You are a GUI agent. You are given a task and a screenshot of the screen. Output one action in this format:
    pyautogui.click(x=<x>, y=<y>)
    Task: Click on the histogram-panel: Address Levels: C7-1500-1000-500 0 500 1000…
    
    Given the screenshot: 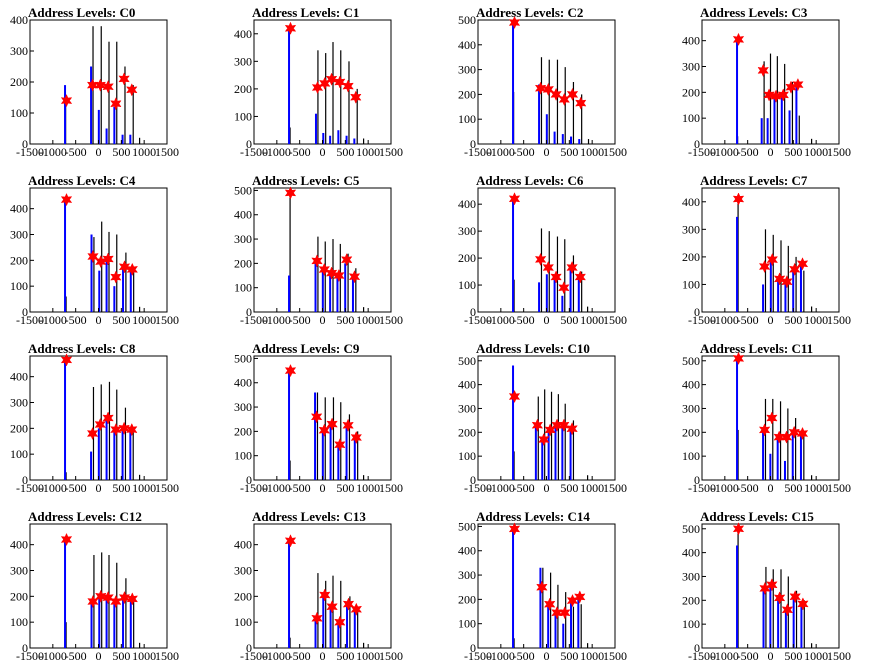 What is the action you would take?
    pyautogui.click(x=766, y=250)
    